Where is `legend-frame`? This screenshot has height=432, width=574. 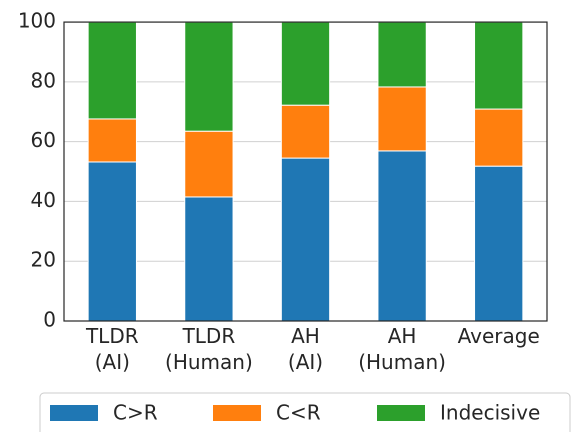 legend-frame is located at coordinates (305, 412).